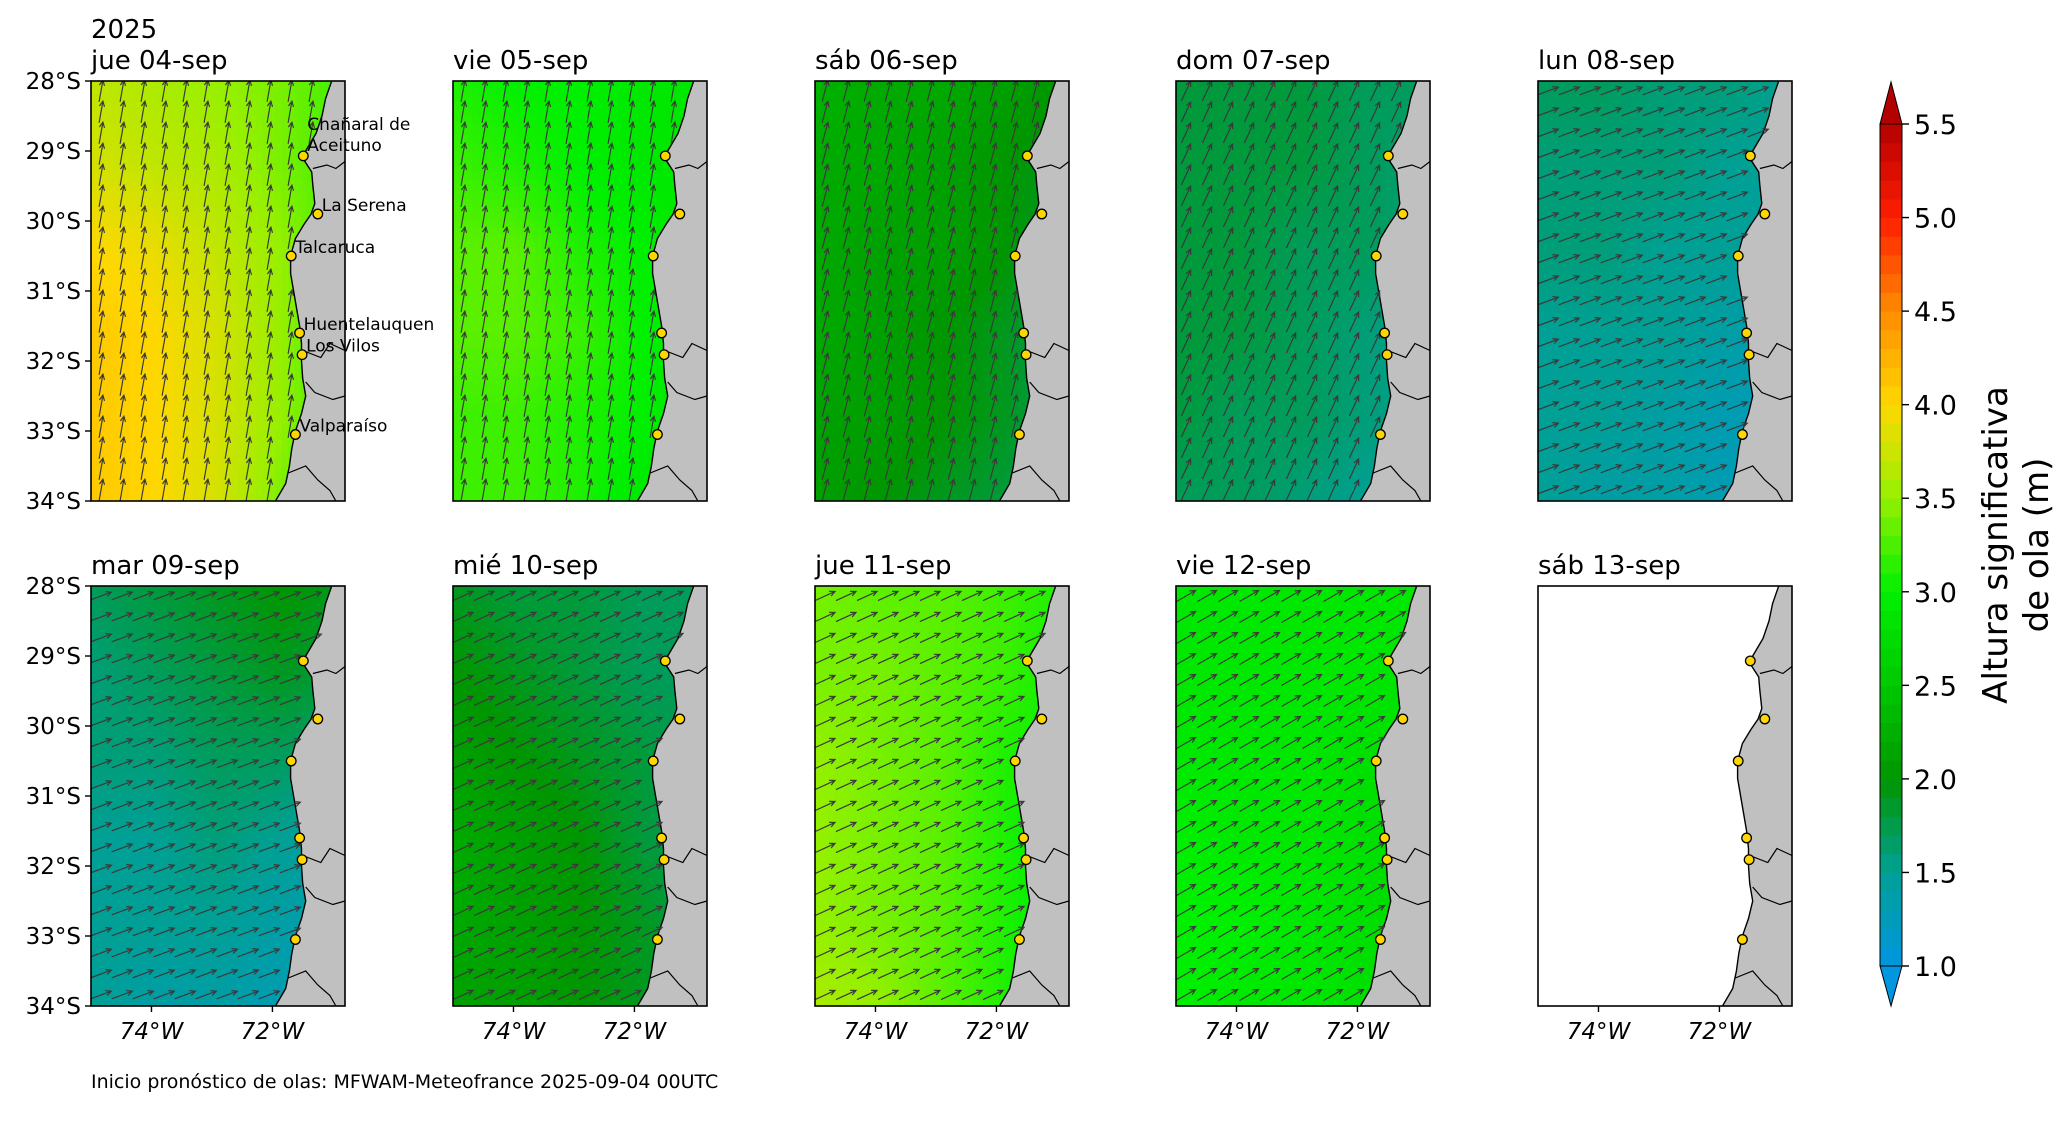 This screenshot has height=1128, width=2070. What do you see at coordinates (1606, 61) in the screenshot?
I see `panel-title: lun 08-sep` at bounding box center [1606, 61].